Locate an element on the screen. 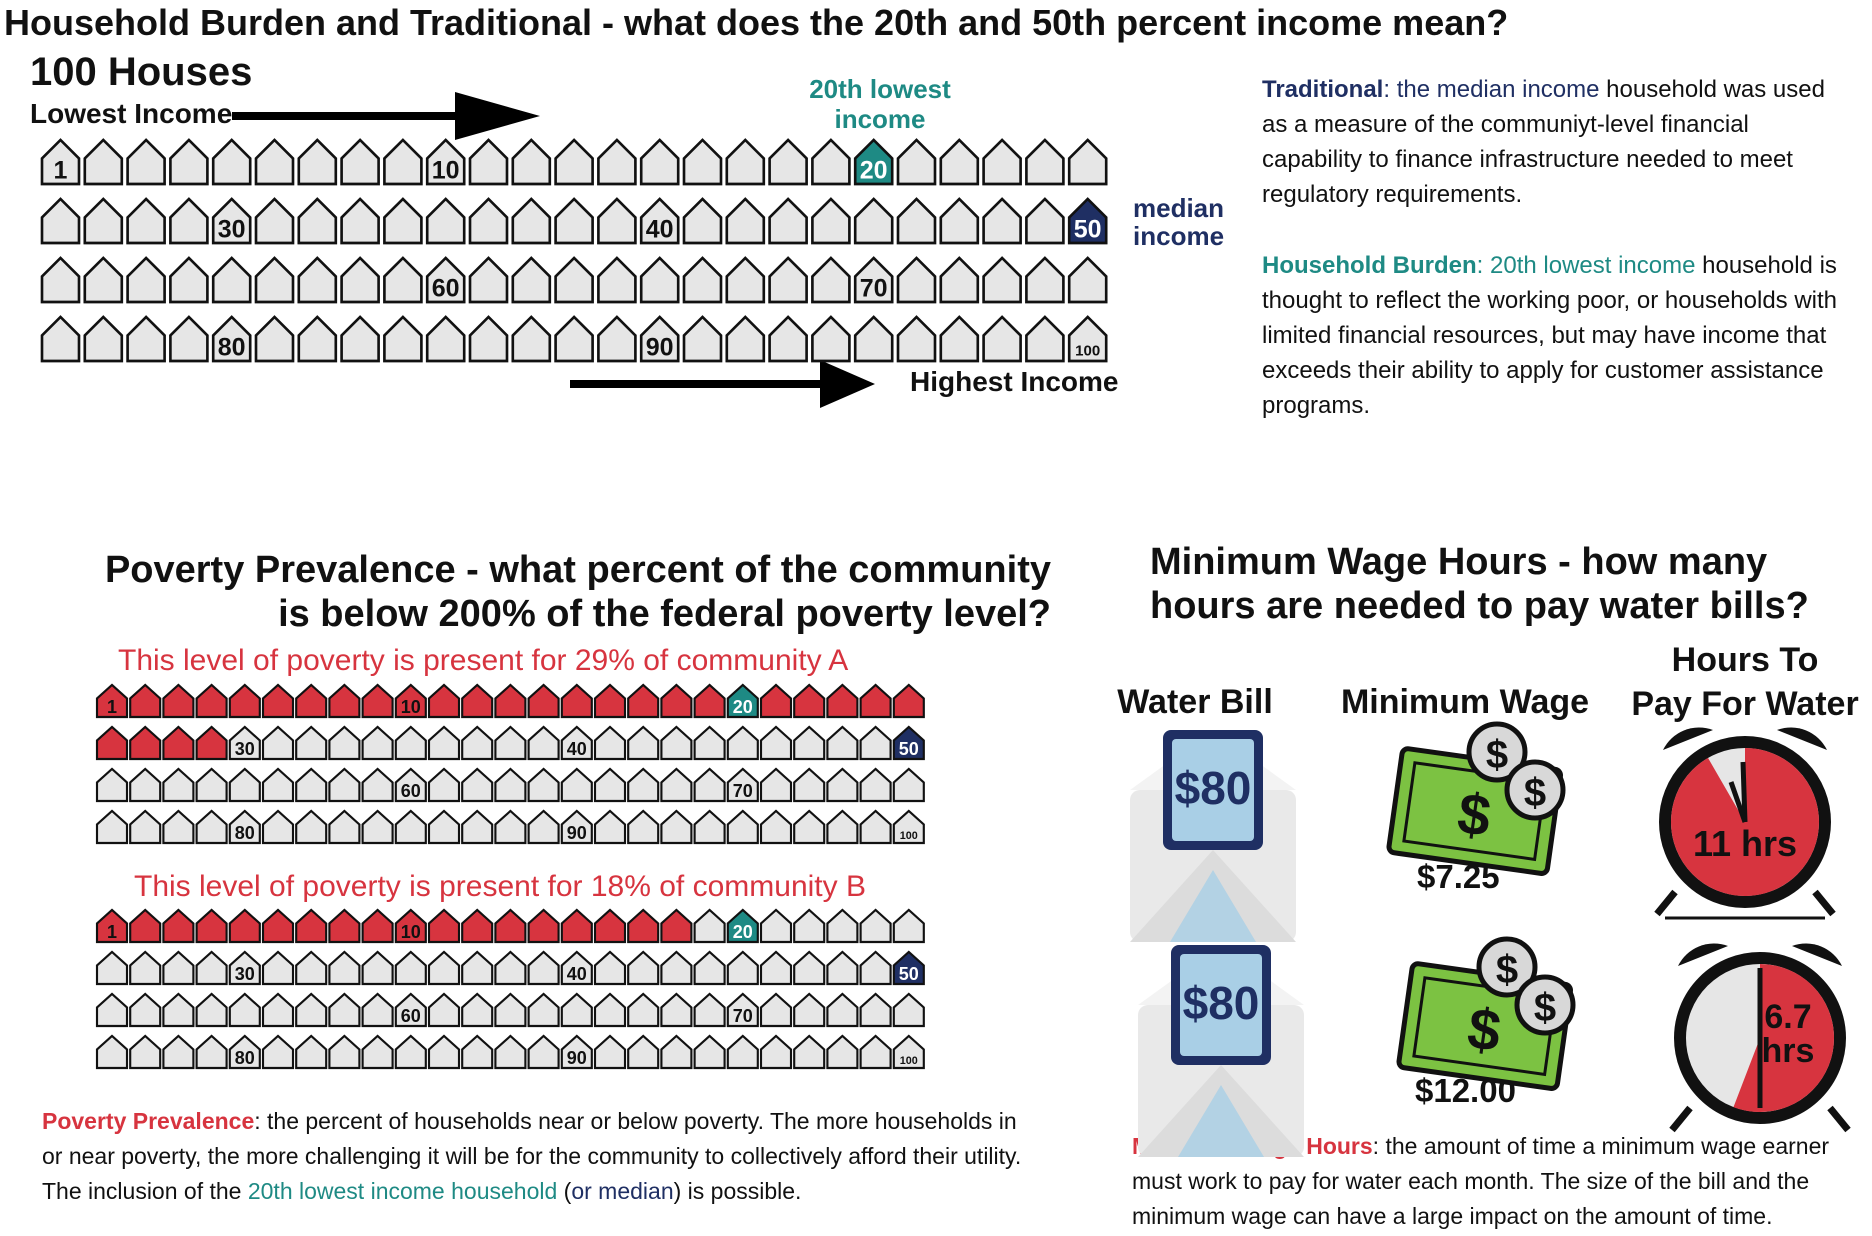  col-water-bill: Water Bill is located at coordinates (1195, 702).